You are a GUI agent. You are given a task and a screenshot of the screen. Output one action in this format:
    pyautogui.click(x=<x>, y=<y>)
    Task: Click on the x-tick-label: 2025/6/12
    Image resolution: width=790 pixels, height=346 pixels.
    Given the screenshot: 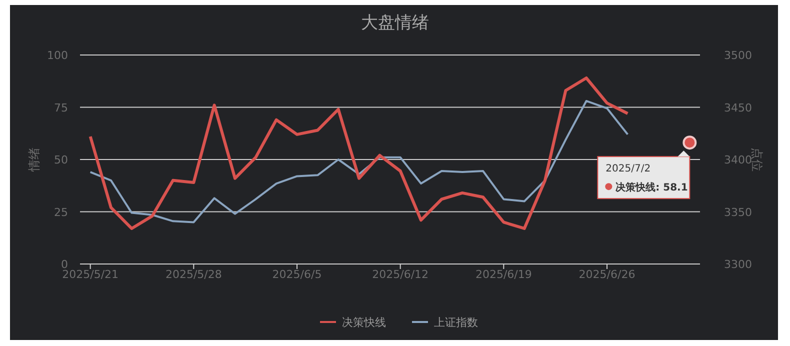 What is the action you would take?
    pyautogui.click(x=400, y=274)
    